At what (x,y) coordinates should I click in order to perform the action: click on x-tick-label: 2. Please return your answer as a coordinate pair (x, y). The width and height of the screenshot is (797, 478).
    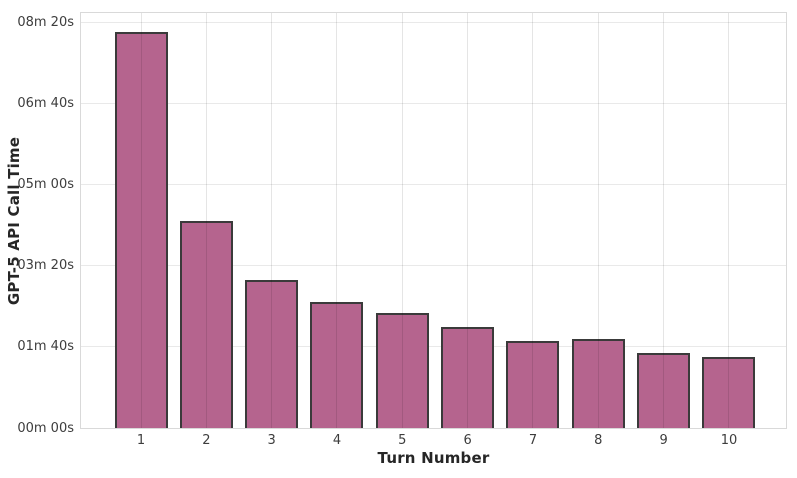
    Looking at the image, I should click on (206, 440).